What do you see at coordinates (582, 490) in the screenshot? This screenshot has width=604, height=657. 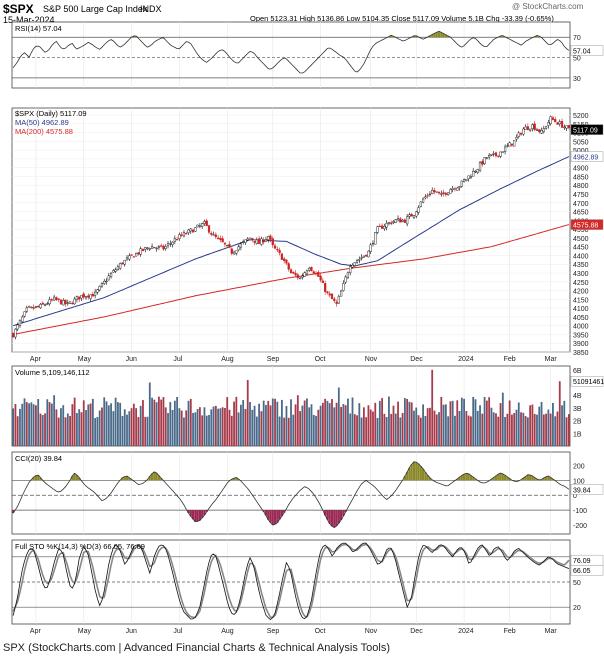 I see `cci-current-value: 39.84` at bounding box center [582, 490].